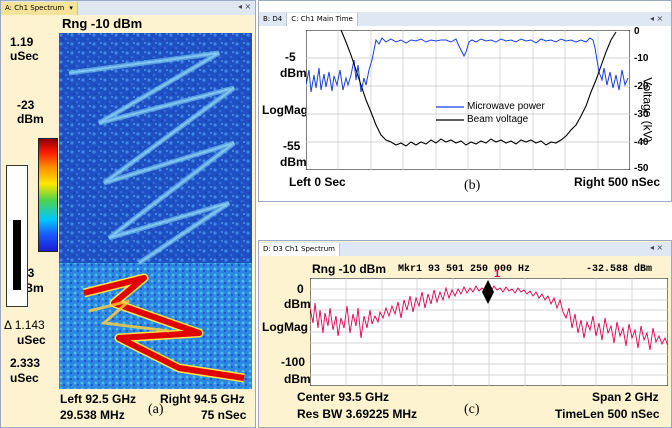 This screenshot has height=428, width=672. I want to click on panel-b-tabbar: B: D4 C: Ch1 Main Time, so click(465, 19).